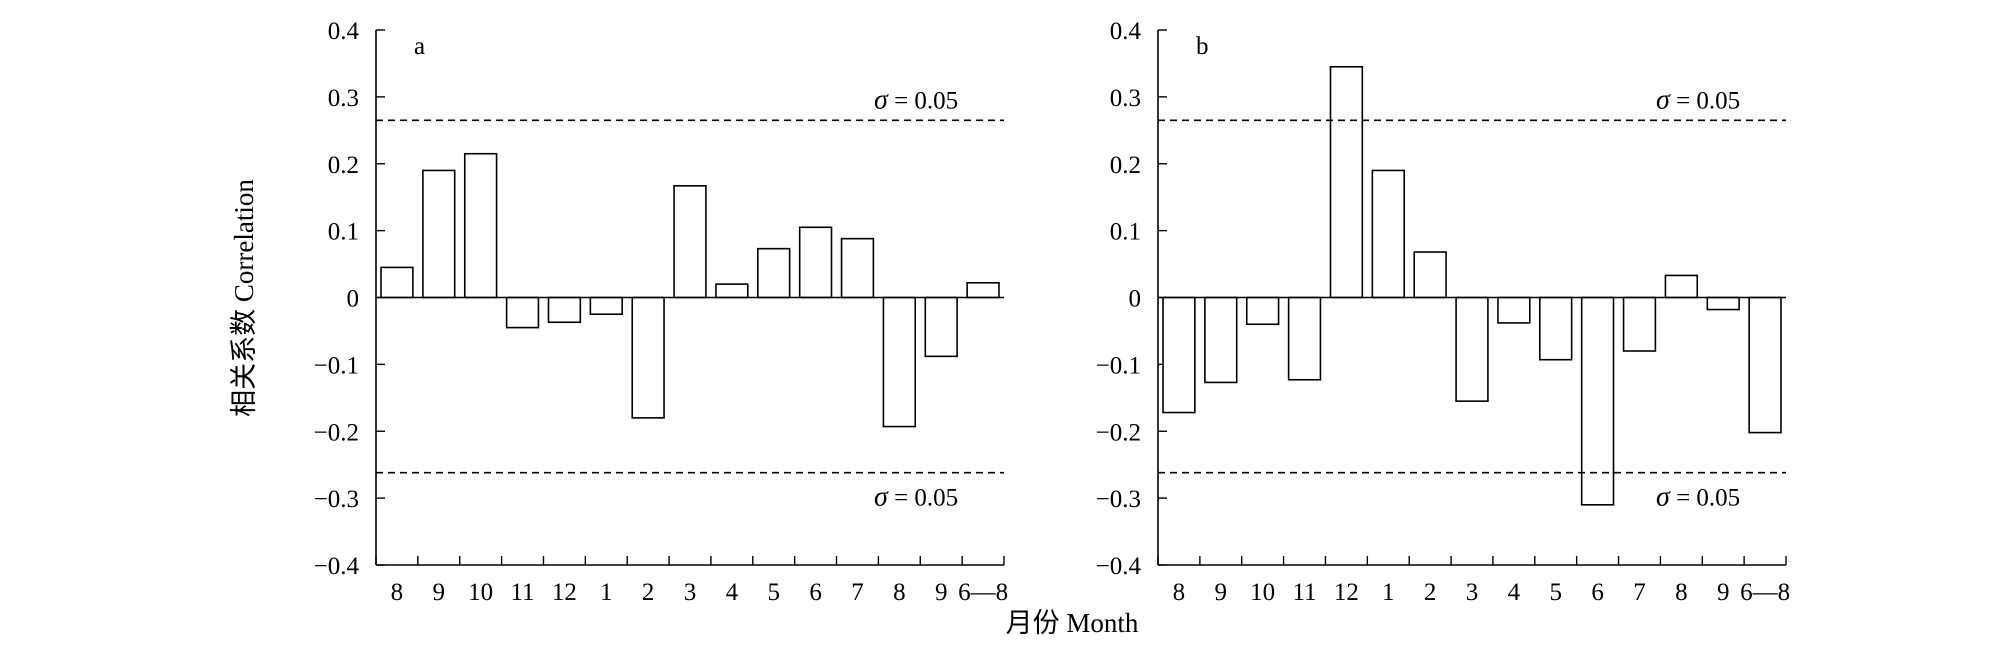 Image resolution: width=2008 pixels, height=650 pixels. What do you see at coordinates (1072, 623) in the screenshot?
I see `x-axis-title: 月份 Month` at bounding box center [1072, 623].